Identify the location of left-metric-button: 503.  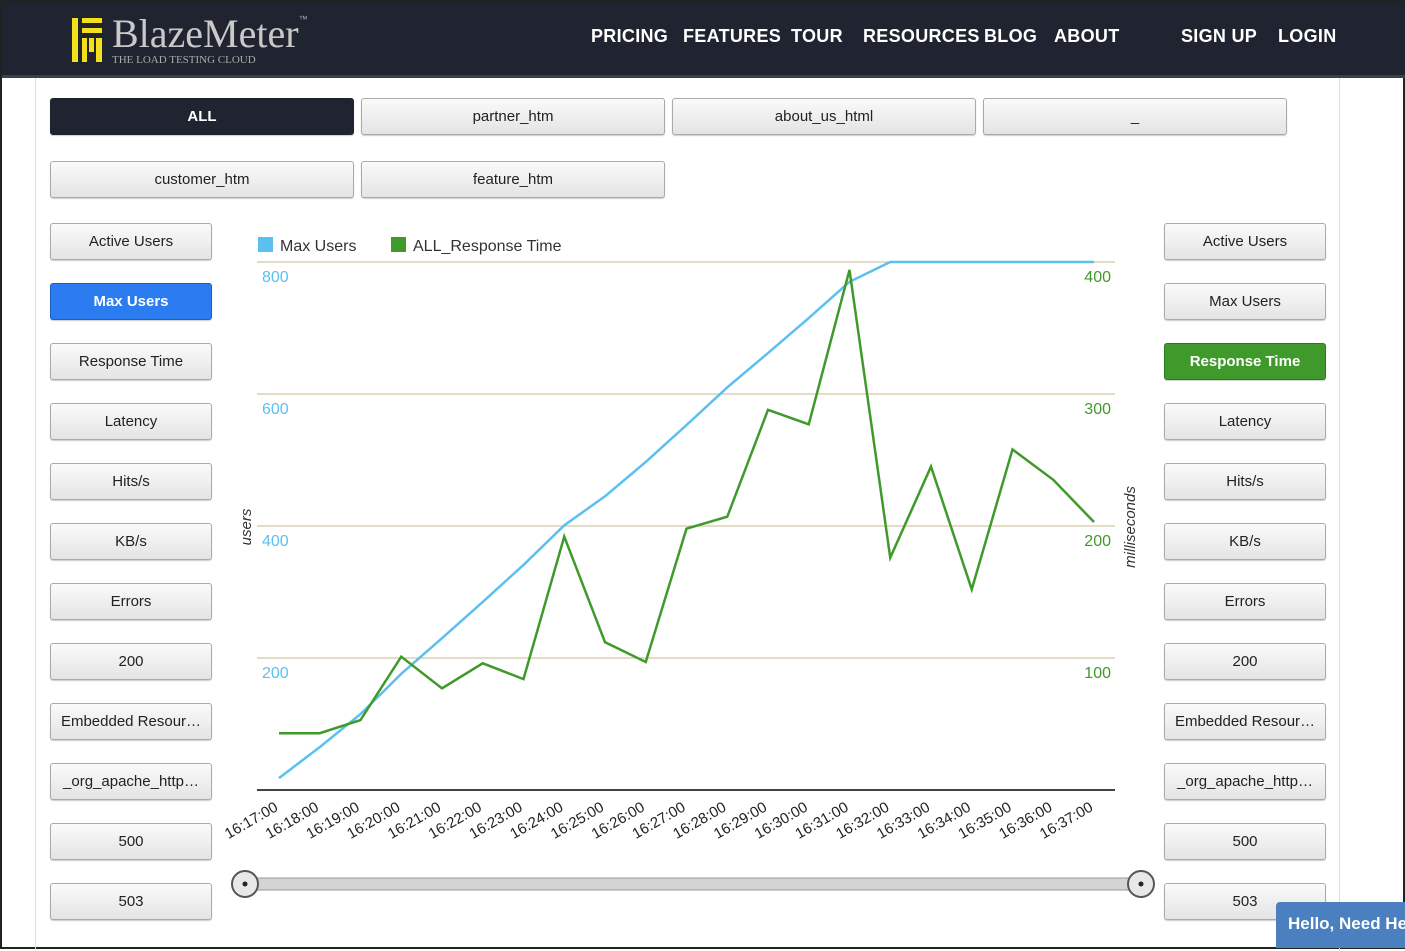
(131, 901).